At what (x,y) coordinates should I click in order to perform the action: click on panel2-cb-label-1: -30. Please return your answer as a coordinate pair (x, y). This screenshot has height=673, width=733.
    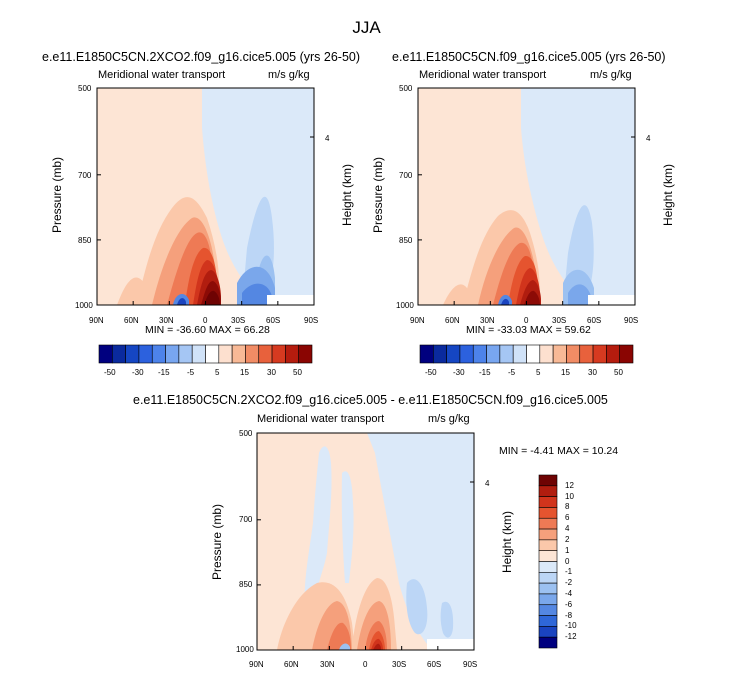
    Looking at the image, I should click on (459, 372).